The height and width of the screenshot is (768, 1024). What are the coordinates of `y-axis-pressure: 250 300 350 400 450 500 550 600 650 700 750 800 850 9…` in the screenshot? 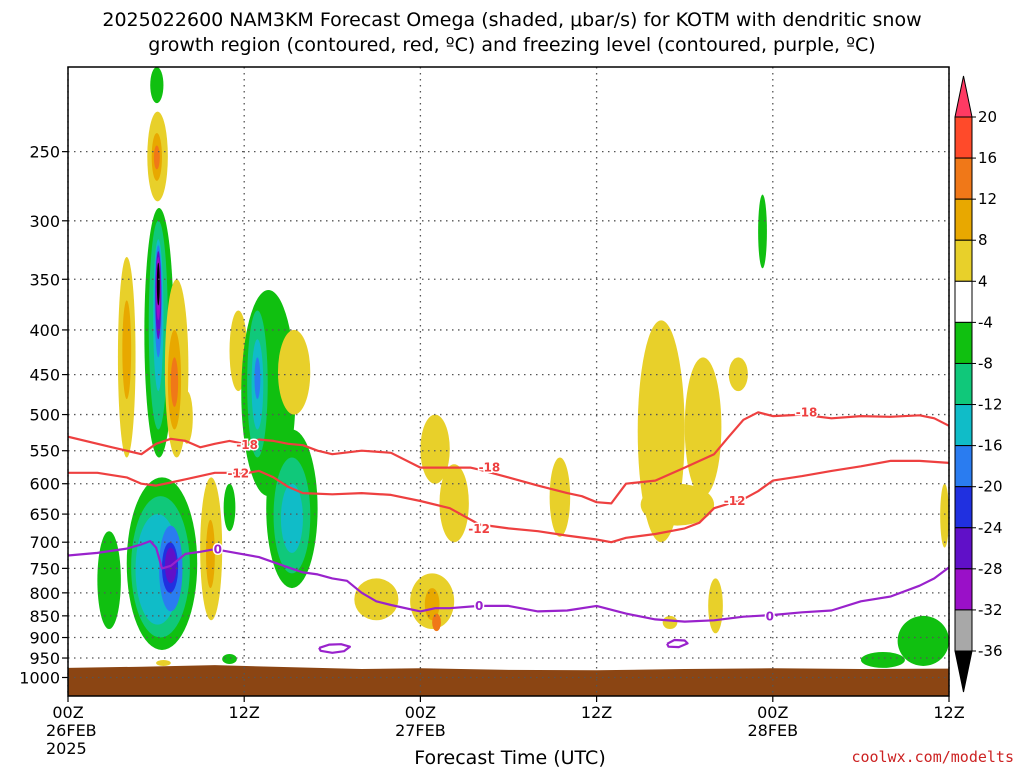 It's located at (43, 415).